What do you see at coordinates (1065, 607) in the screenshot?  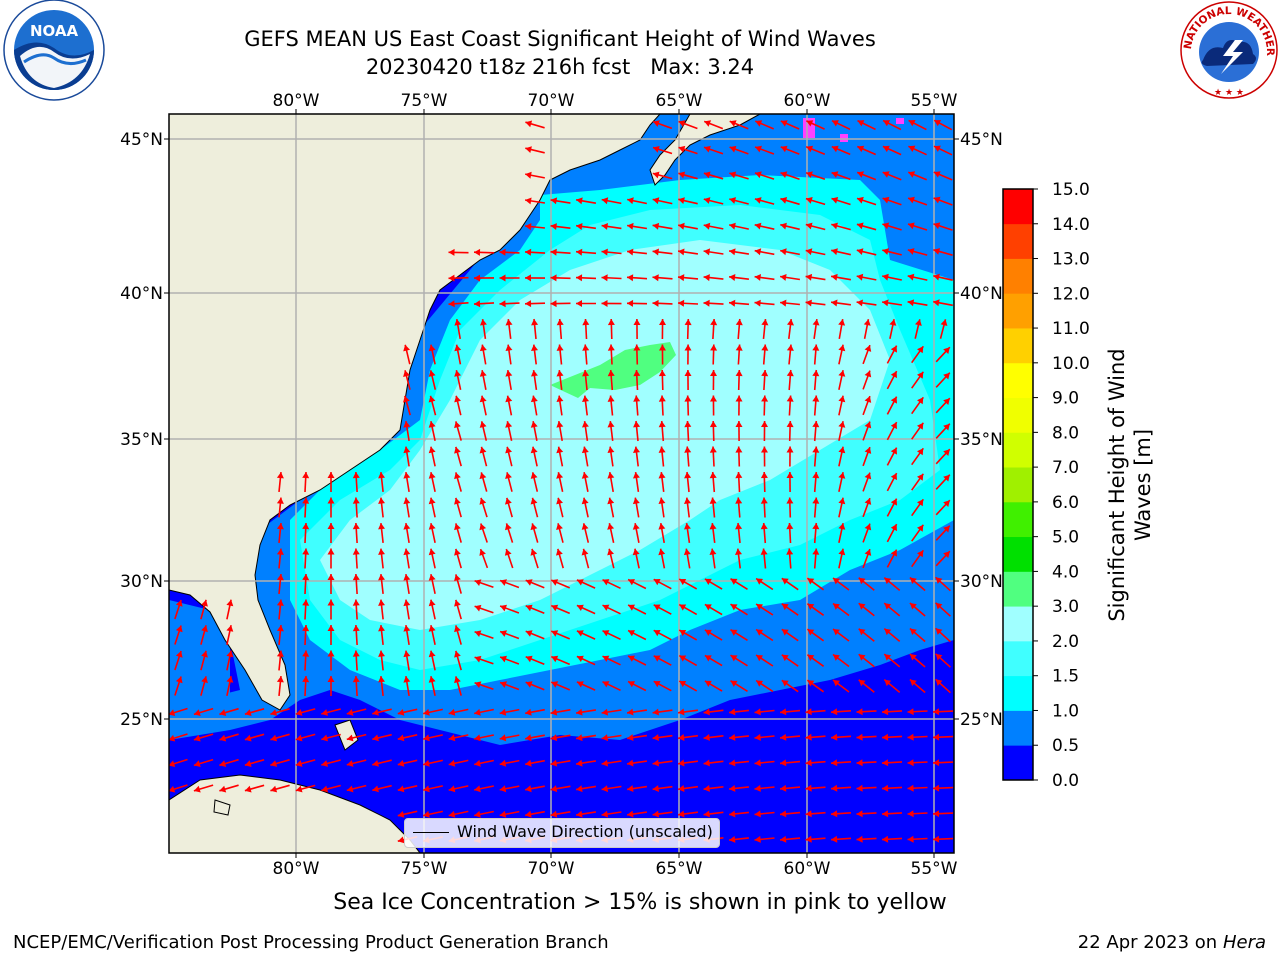 I see `colorbar-tick-label: 3.0` at bounding box center [1065, 607].